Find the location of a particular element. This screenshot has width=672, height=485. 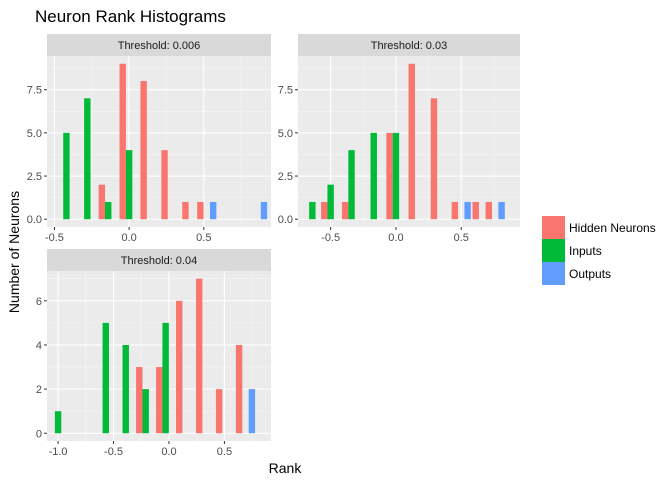

chart-title: Neuron Rank Histograms is located at coordinates (130, 16).